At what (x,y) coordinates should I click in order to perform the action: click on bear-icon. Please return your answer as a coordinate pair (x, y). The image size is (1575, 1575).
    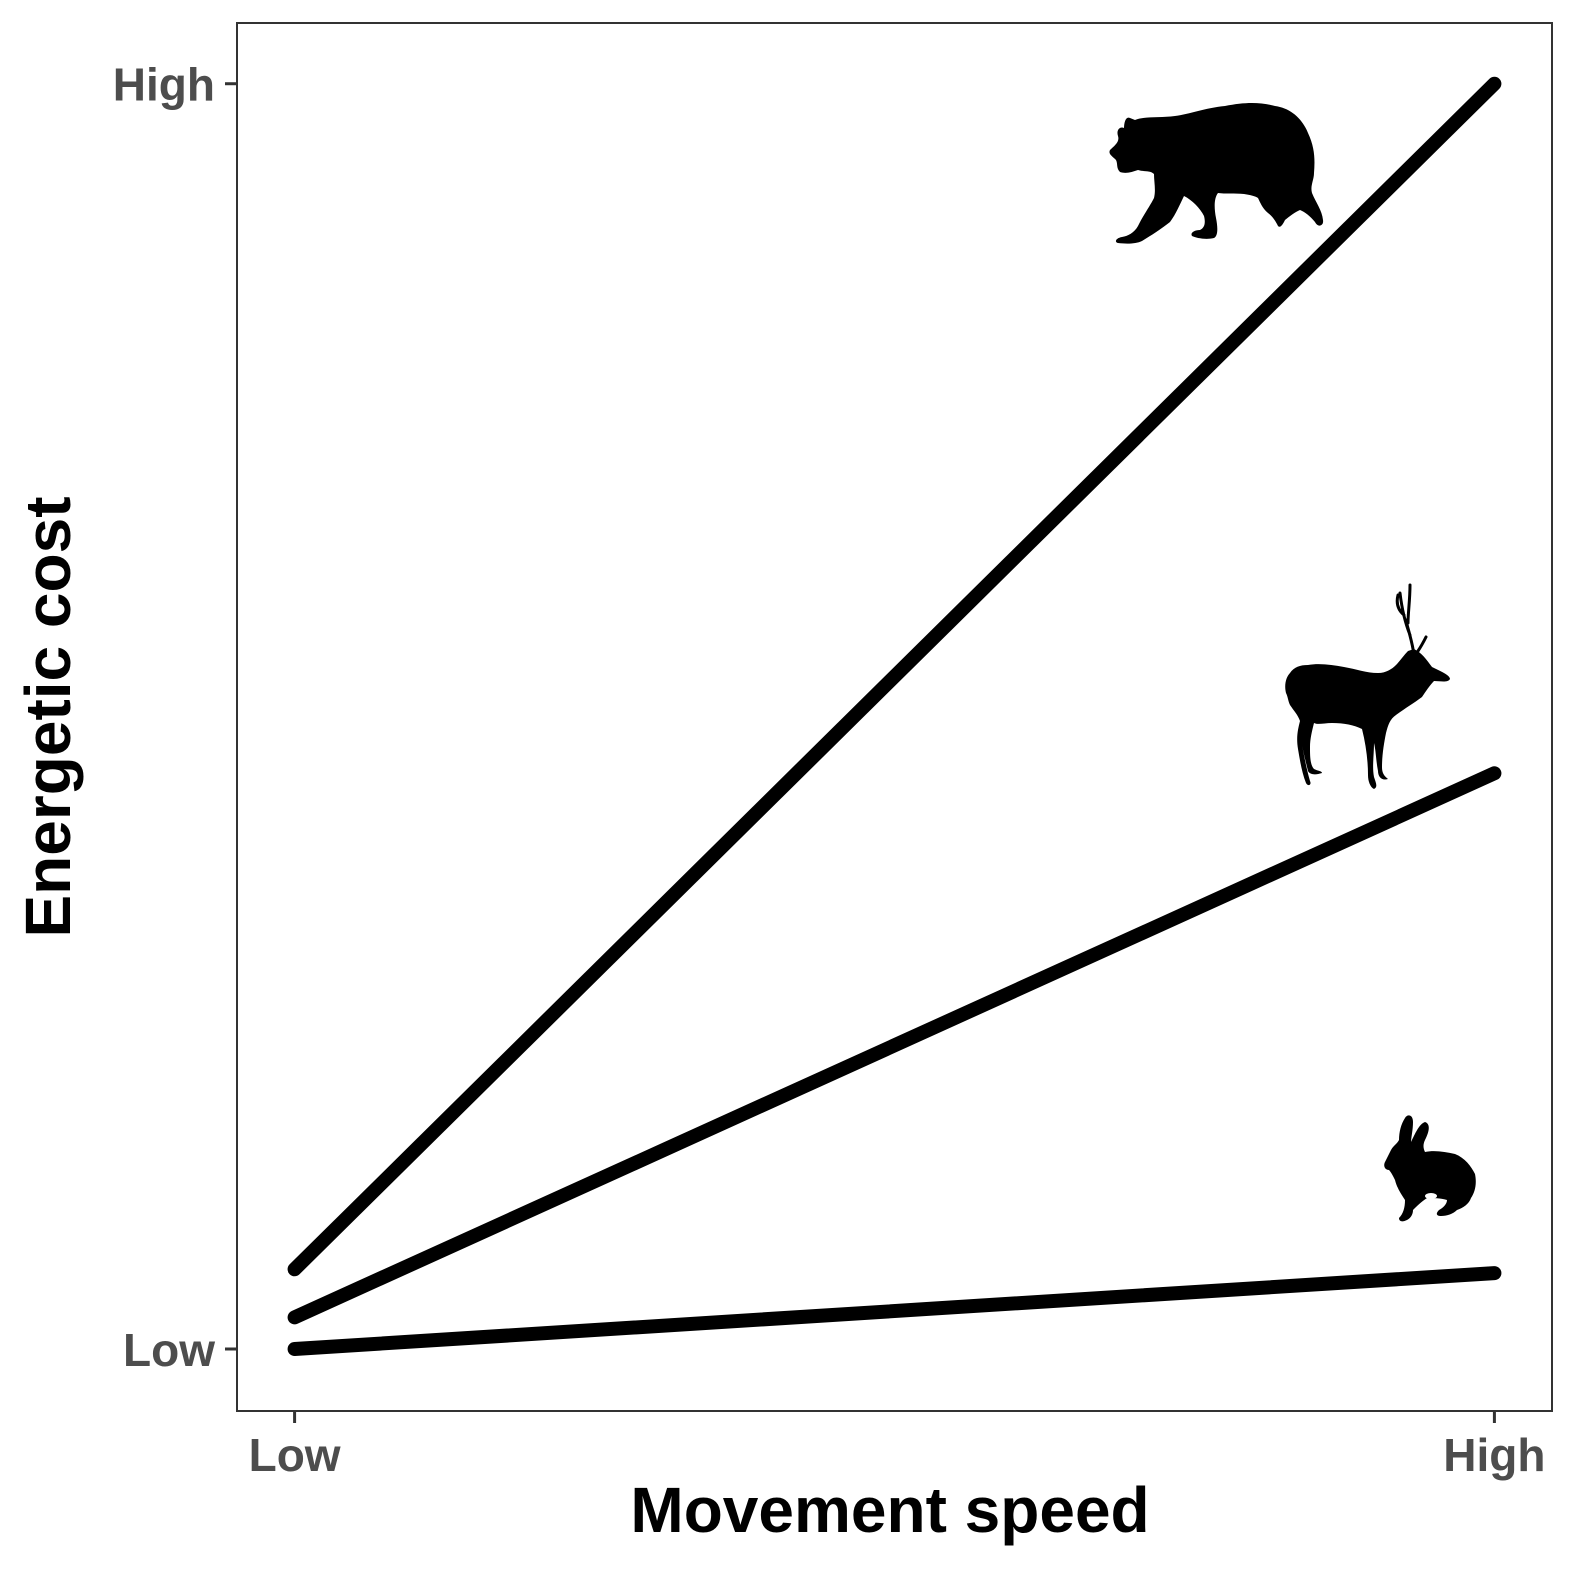
    Looking at the image, I should click on (1216, 173).